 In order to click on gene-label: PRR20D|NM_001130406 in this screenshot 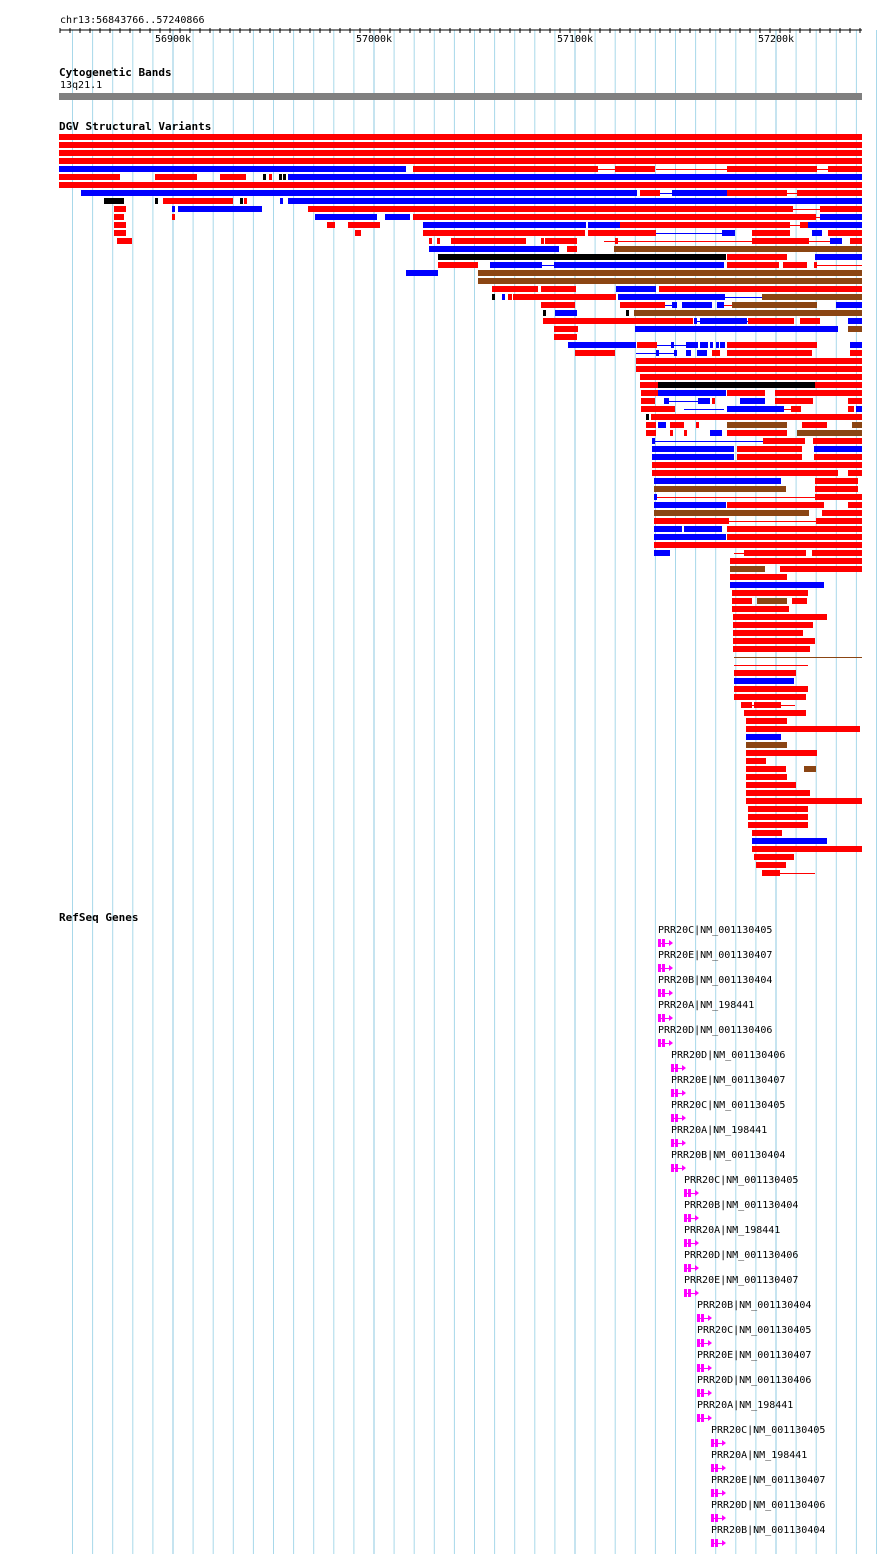, I will do `click(728, 1055)`.